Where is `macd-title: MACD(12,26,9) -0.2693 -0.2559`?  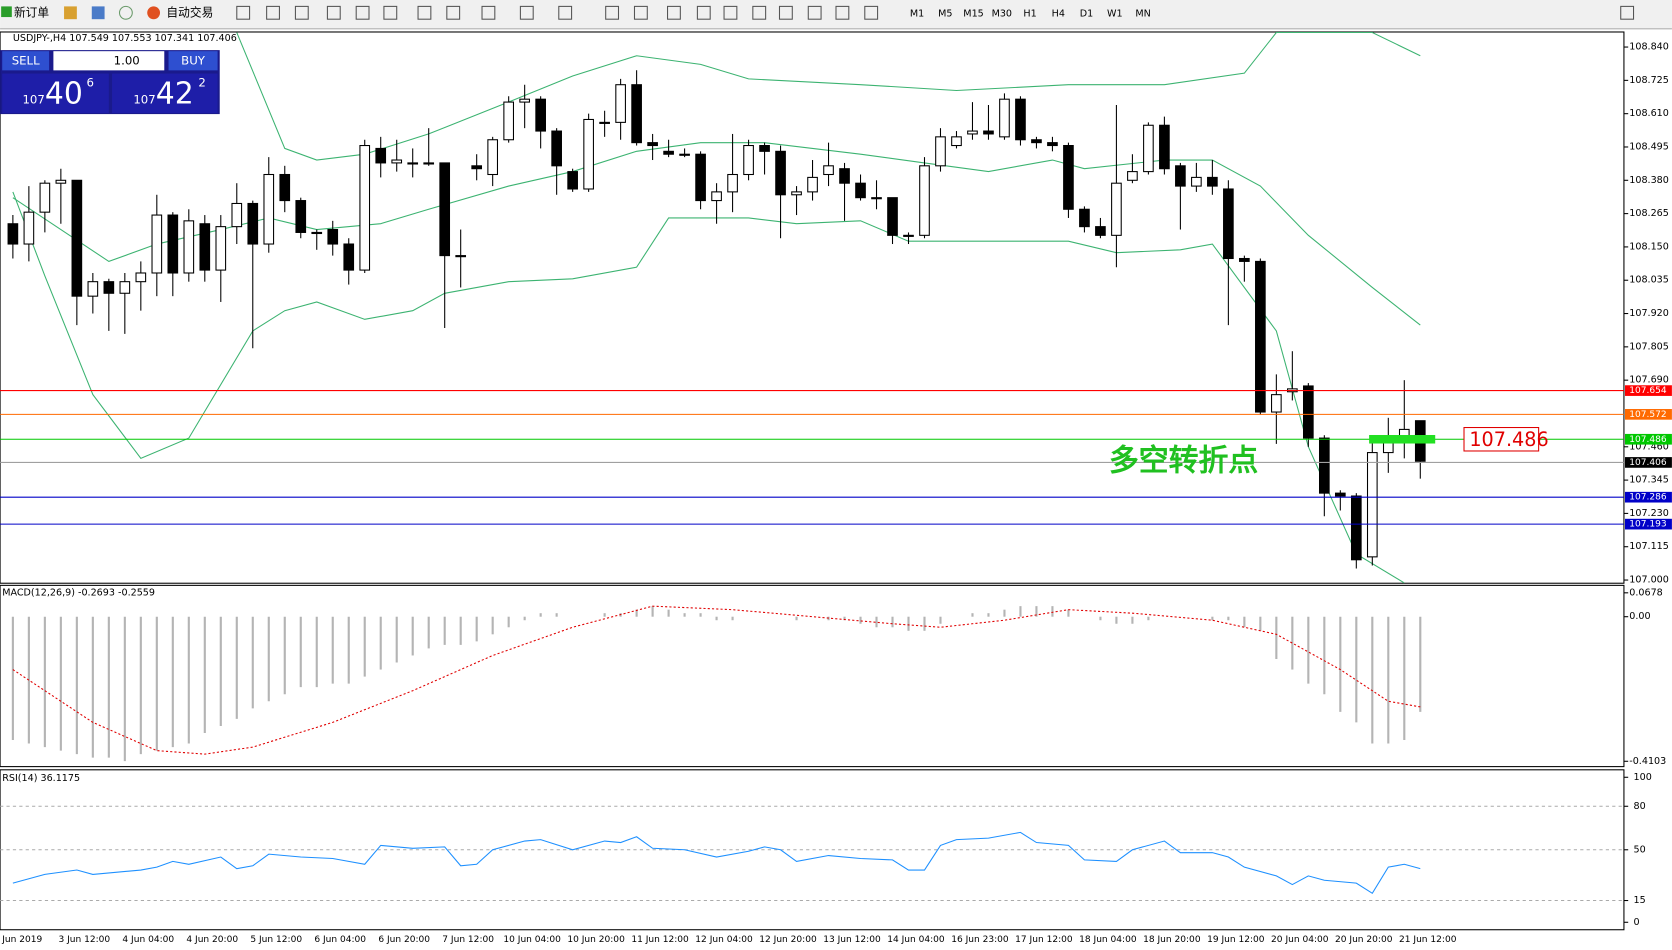
macd-title: MACD(12,26,9) -0.2693 -0.2559 is located at coordinates (78, 592).